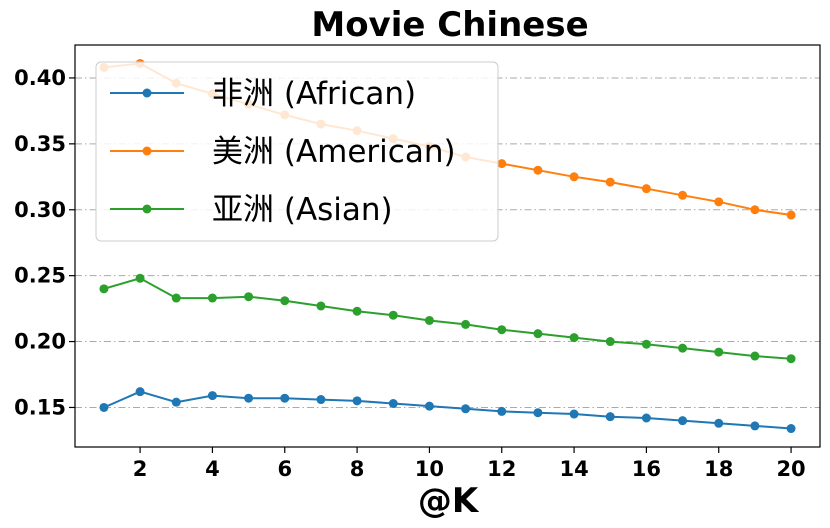 This screenshot has height=528, width=830. I want to click on y-tick-label: 0.30, so click(40, 210).